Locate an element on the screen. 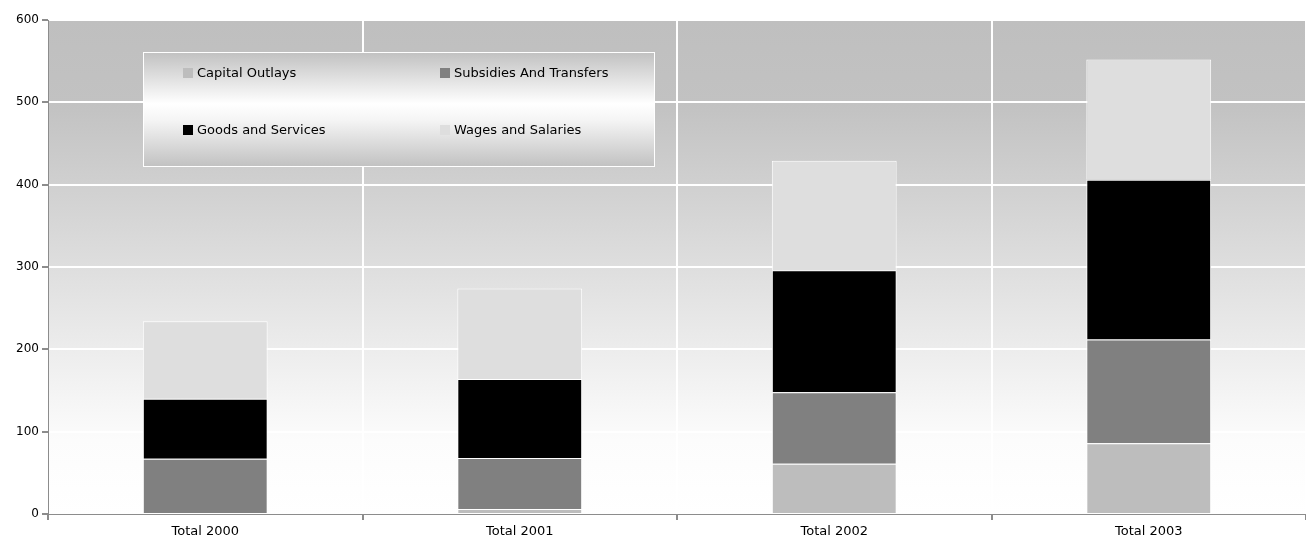 The image size is (1306, 547). legend-label: Subsidies And Transfers is located at coordinates (531, 72).